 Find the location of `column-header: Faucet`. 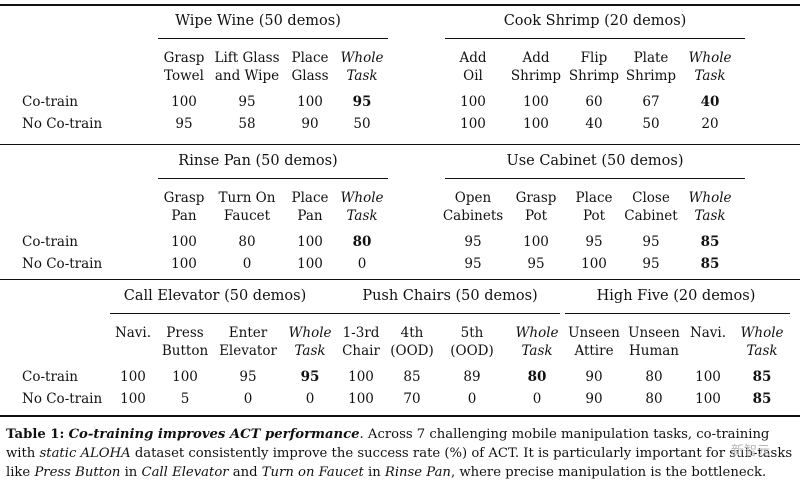

column-header: Faucet is located at coordinates (247, 216).